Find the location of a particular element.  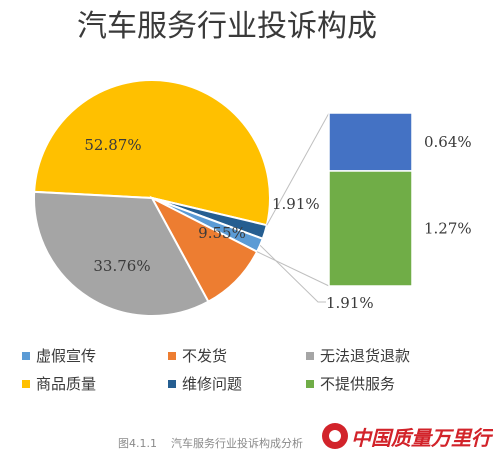

connector-line-top is located at coordinates (298, 169).